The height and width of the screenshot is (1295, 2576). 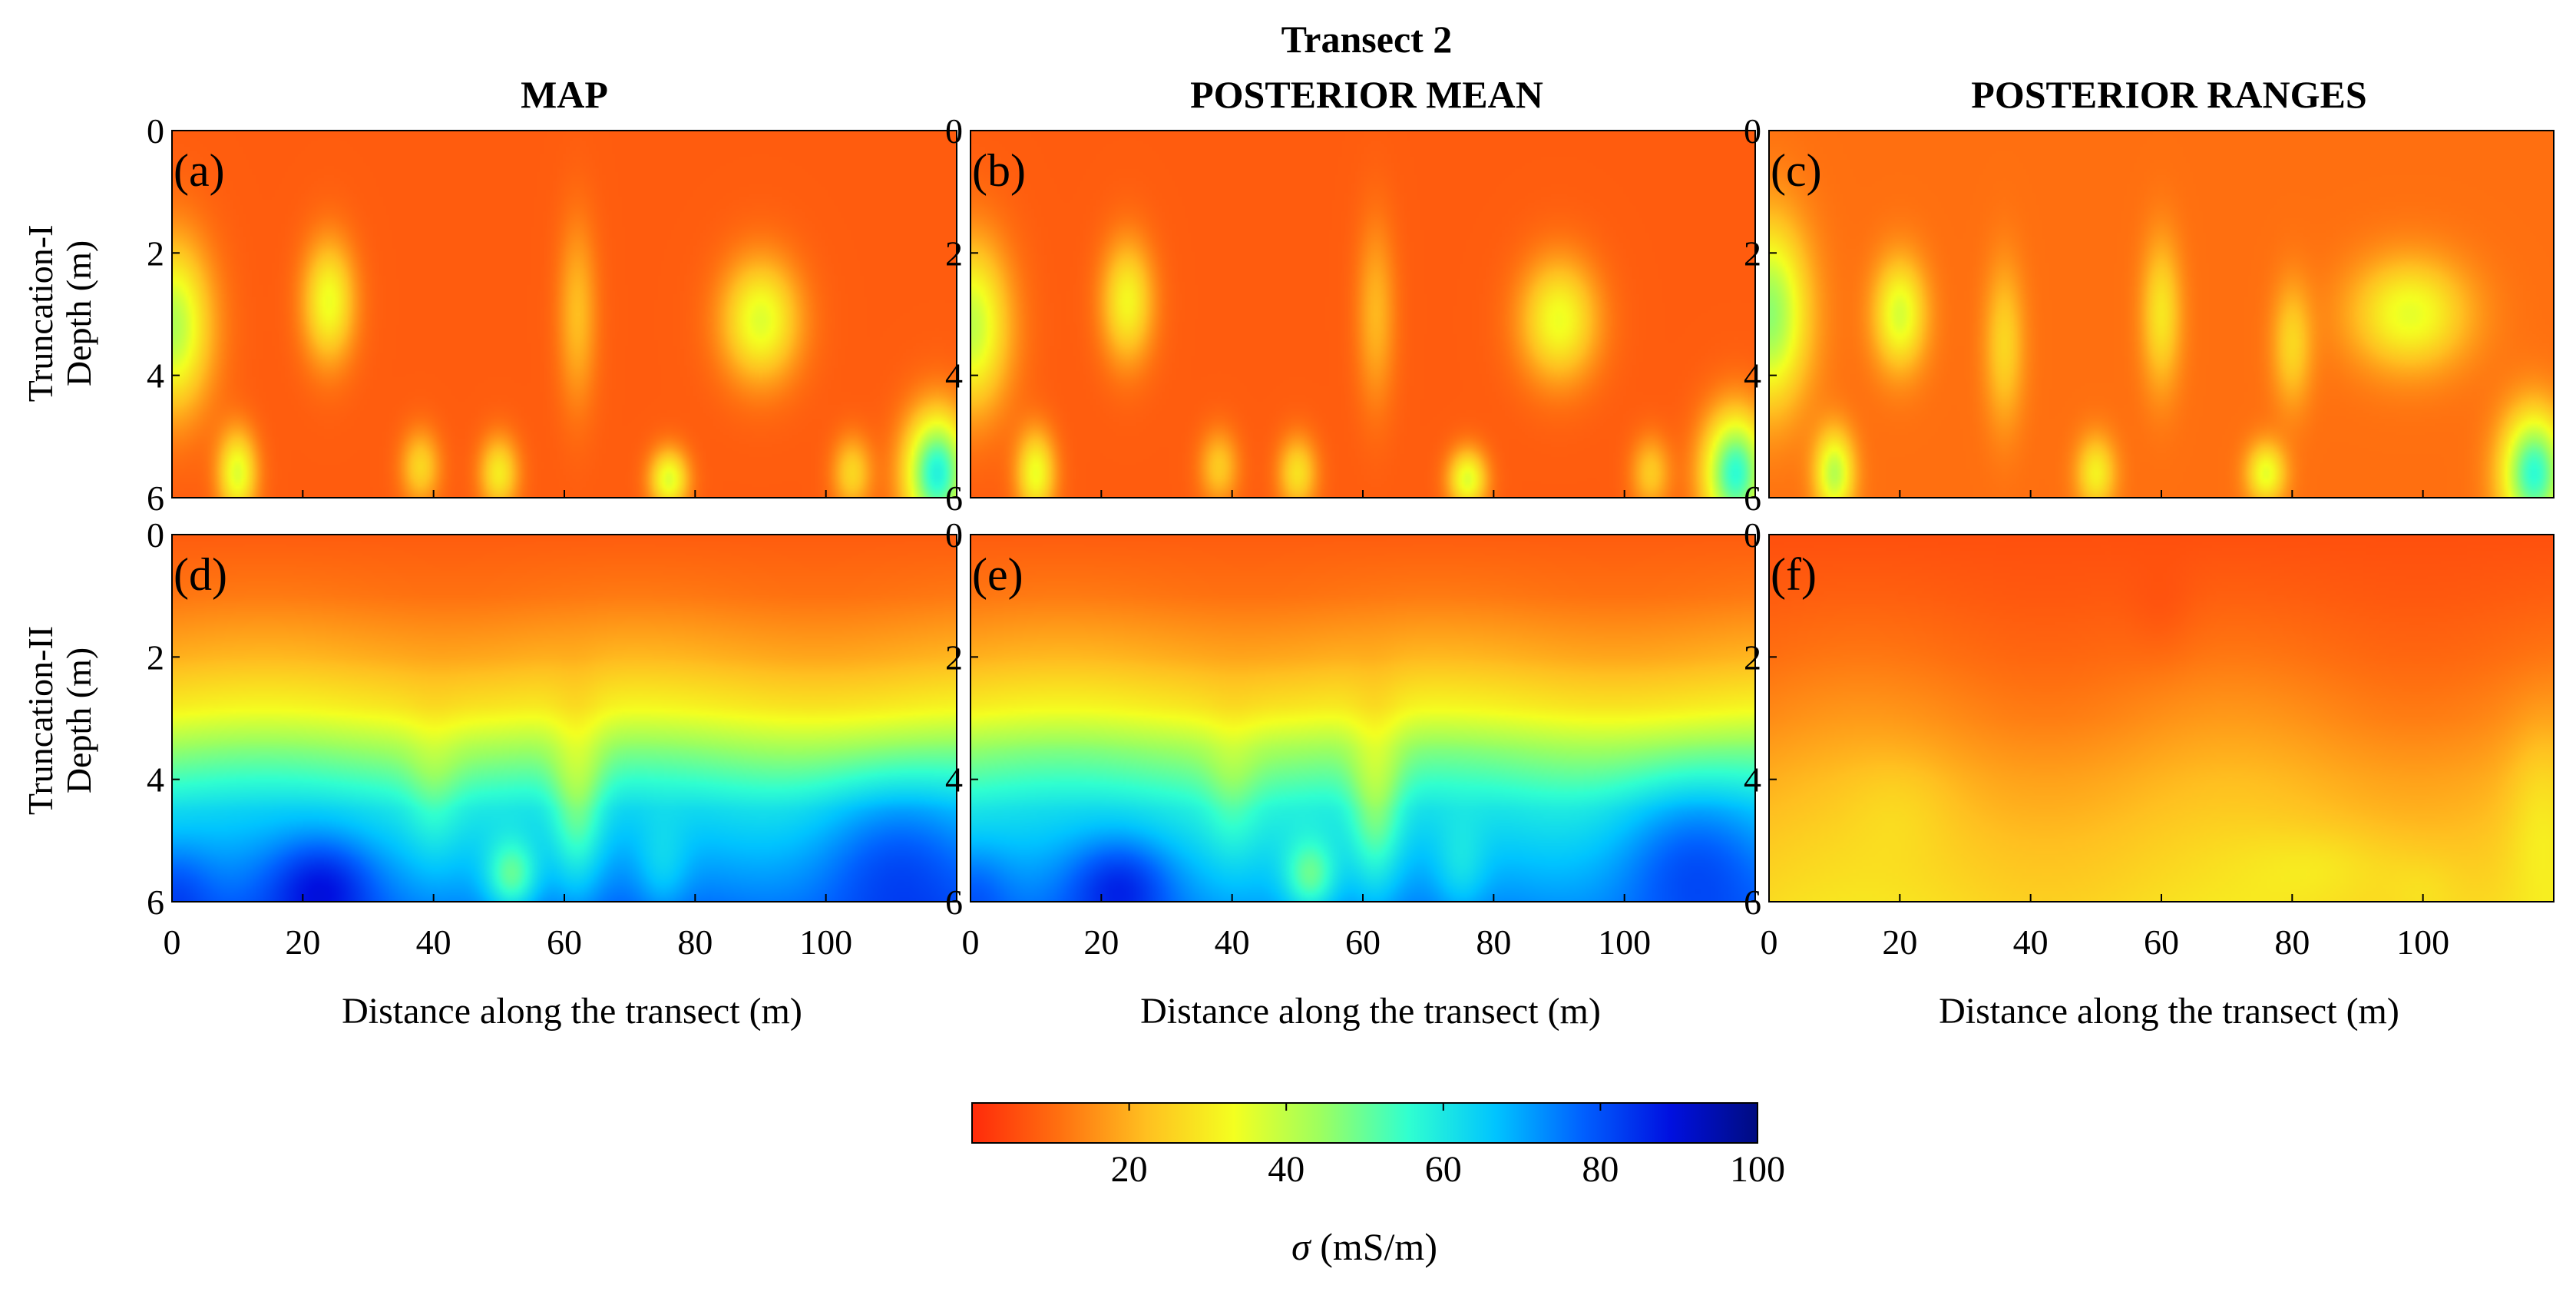 What do you see at coordinates (1370, 1011) in the screenshot?
I see `xlabel-col-2: Distance along the transect (m)` at bounding box center [1370, 1011].